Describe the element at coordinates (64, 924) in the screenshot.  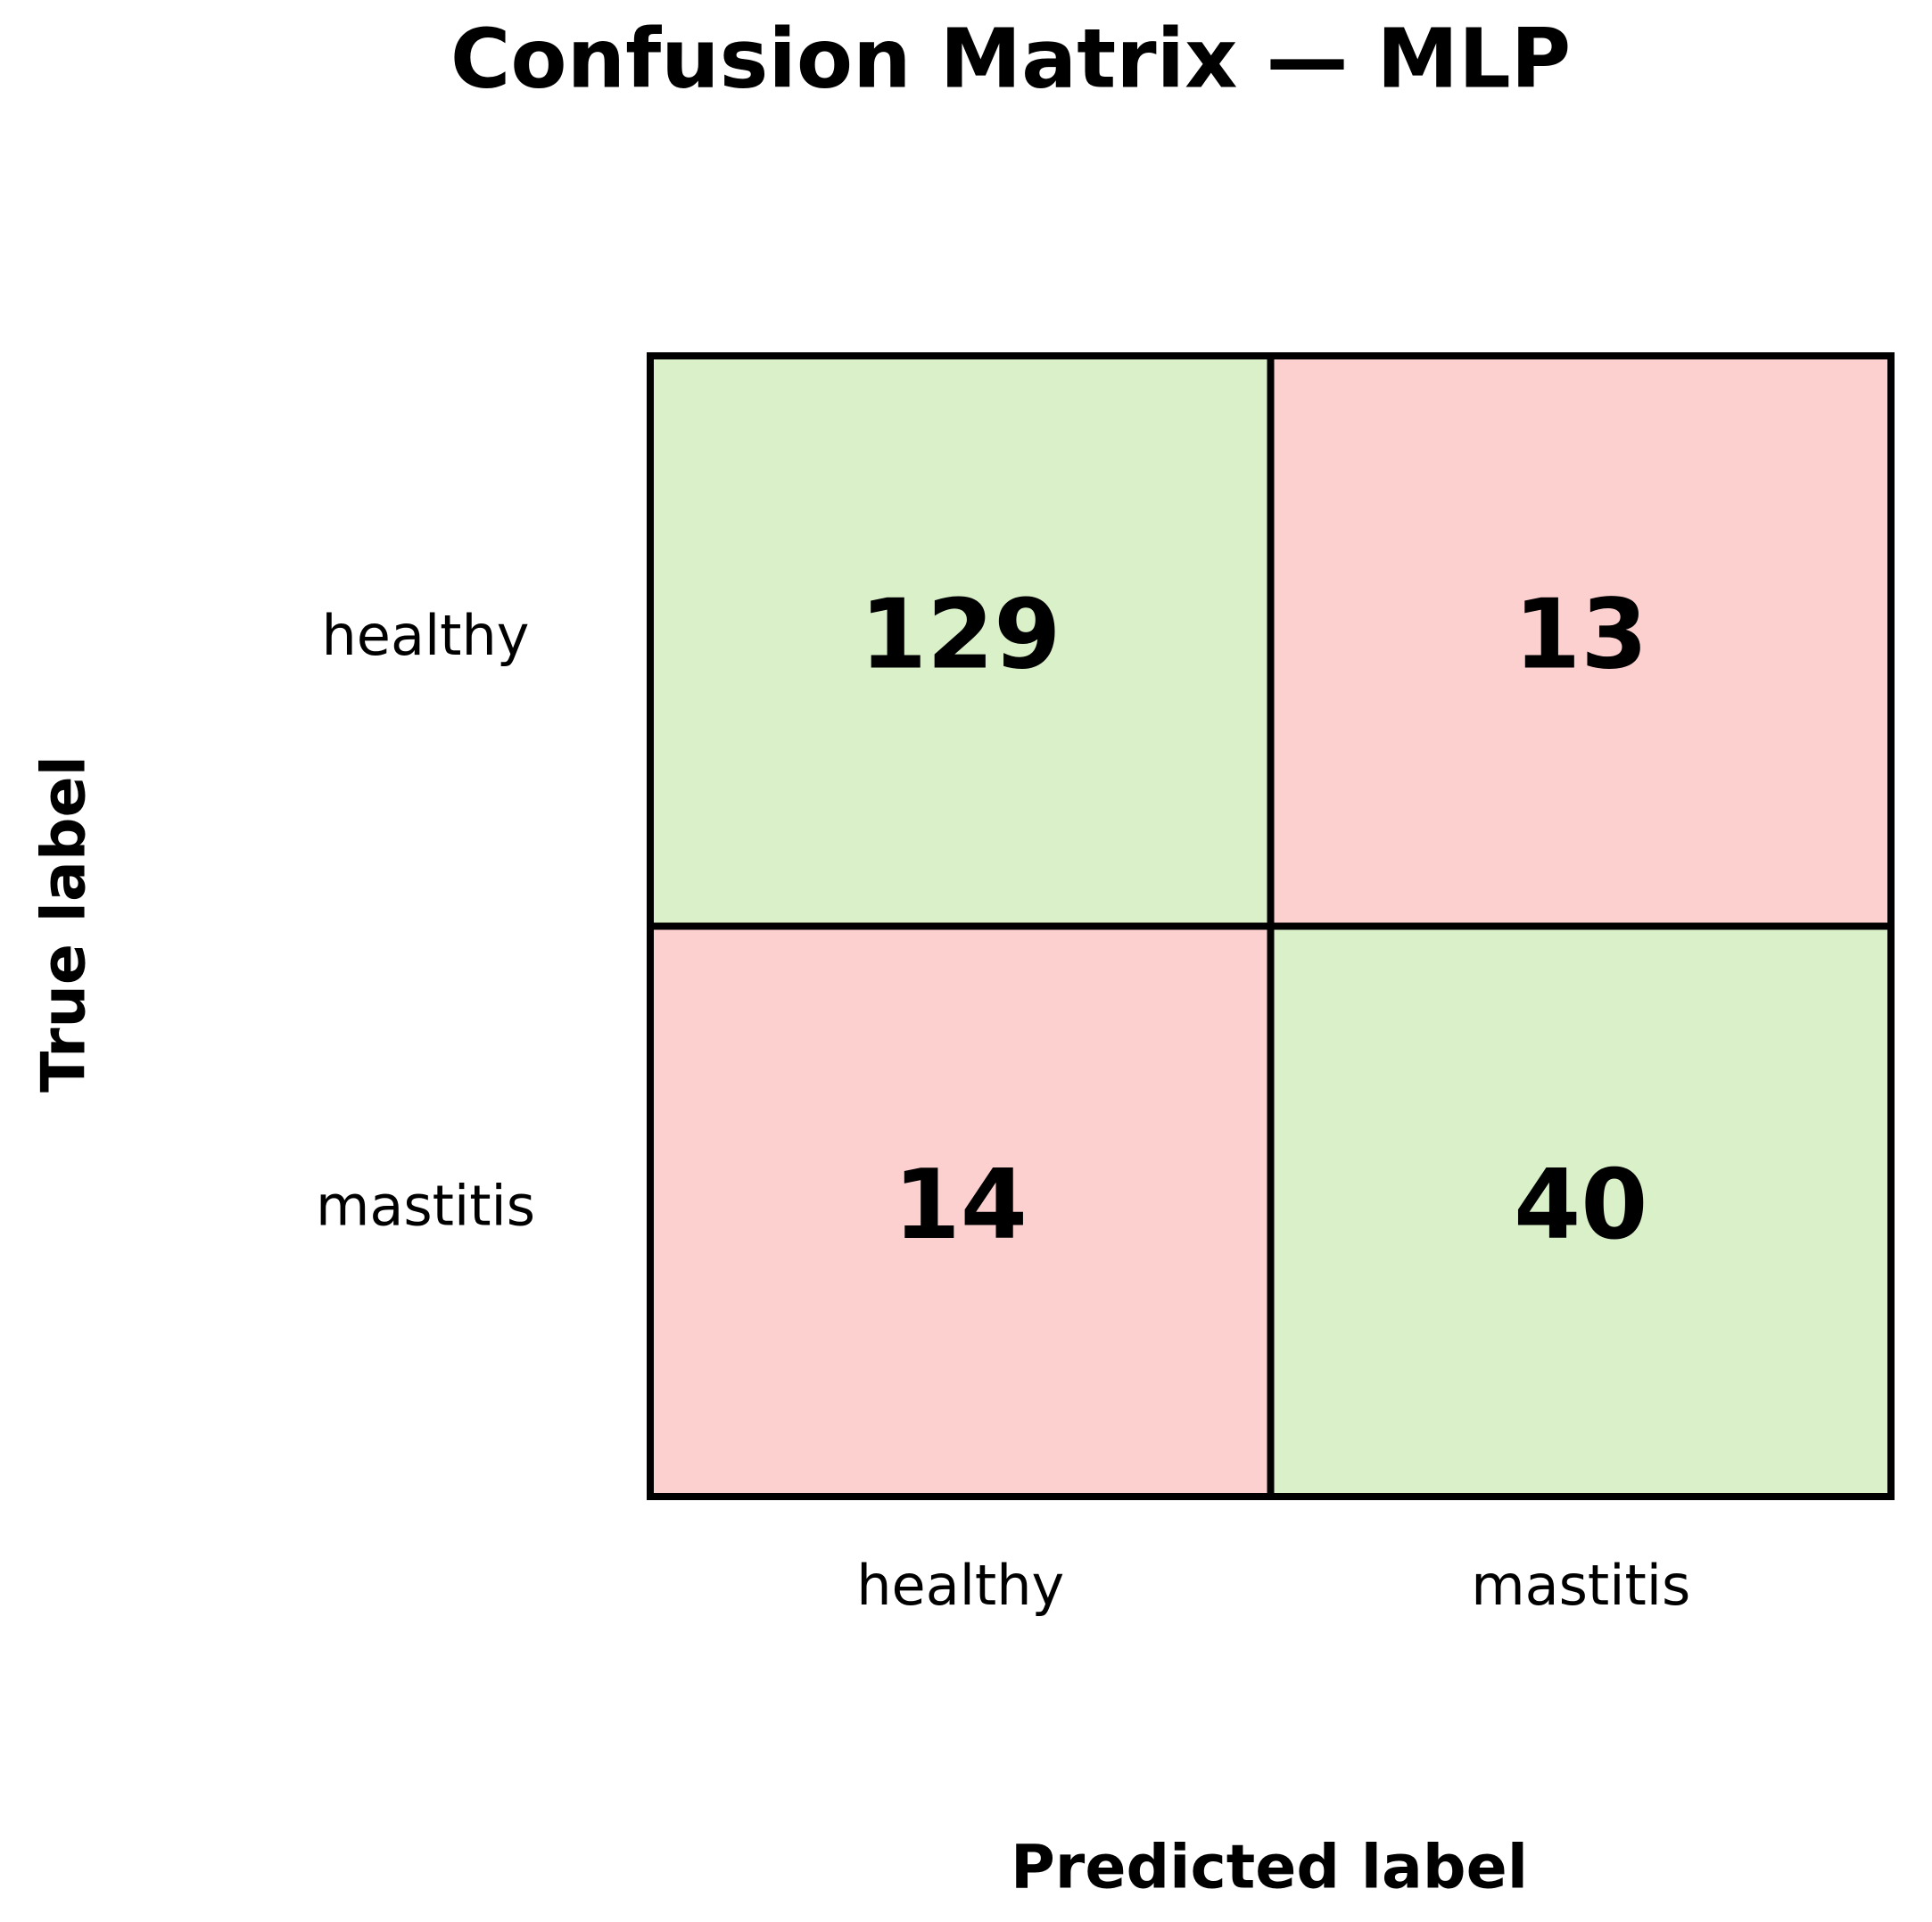
I see `y-axis-label: True label` at that location.